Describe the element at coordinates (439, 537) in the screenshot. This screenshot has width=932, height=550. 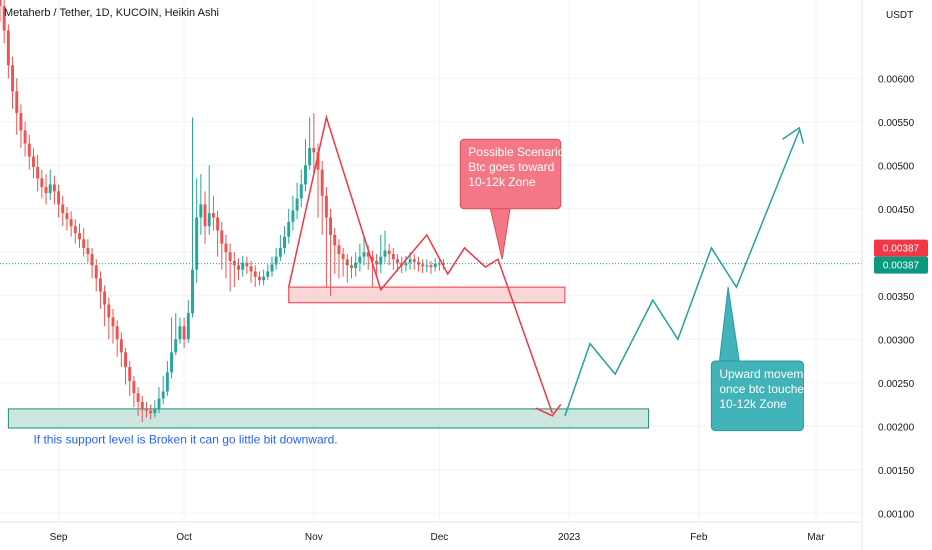
I see `x-tick-label: Dec` at that location.